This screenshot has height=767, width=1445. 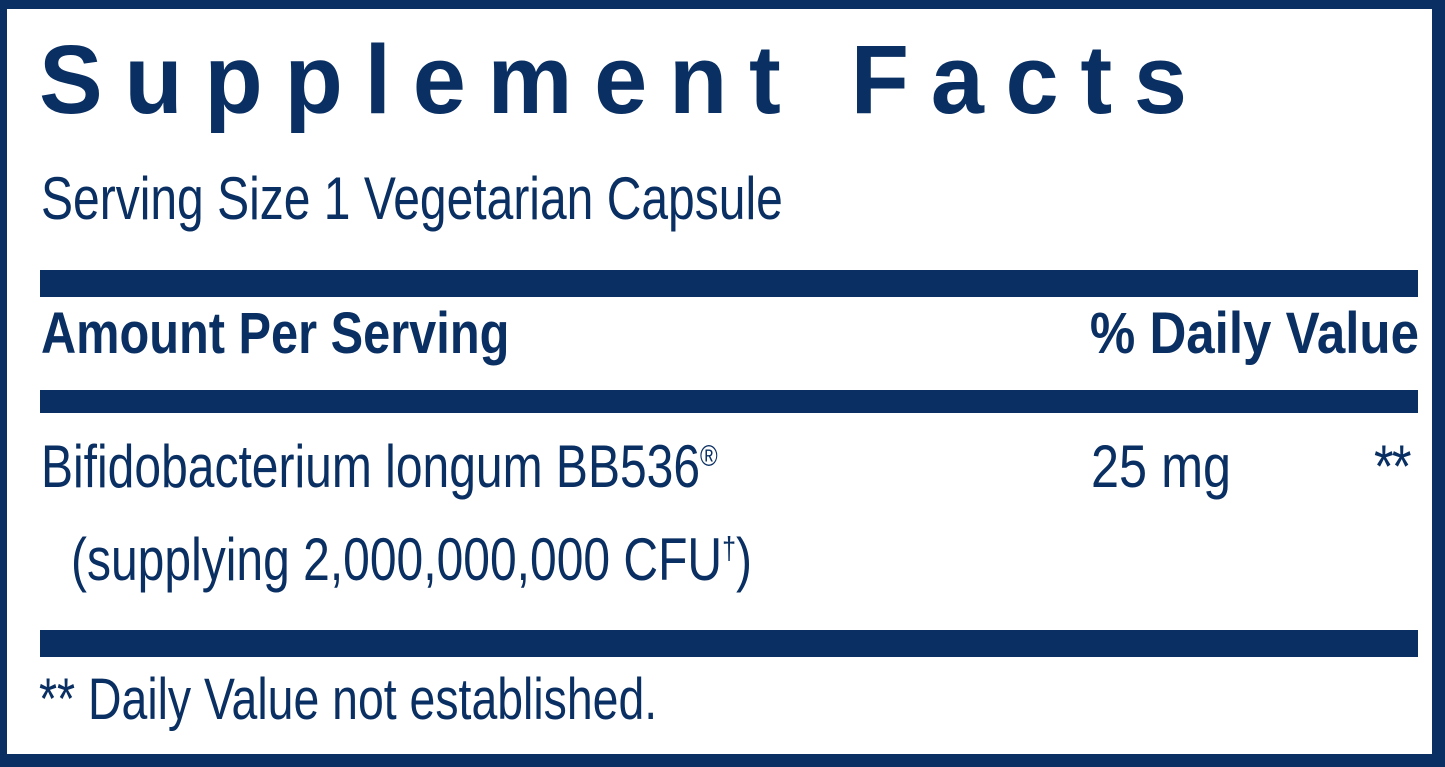 I want to click on footnote-daily-value: ** Daily Value not established., so click(x=348, y=699).